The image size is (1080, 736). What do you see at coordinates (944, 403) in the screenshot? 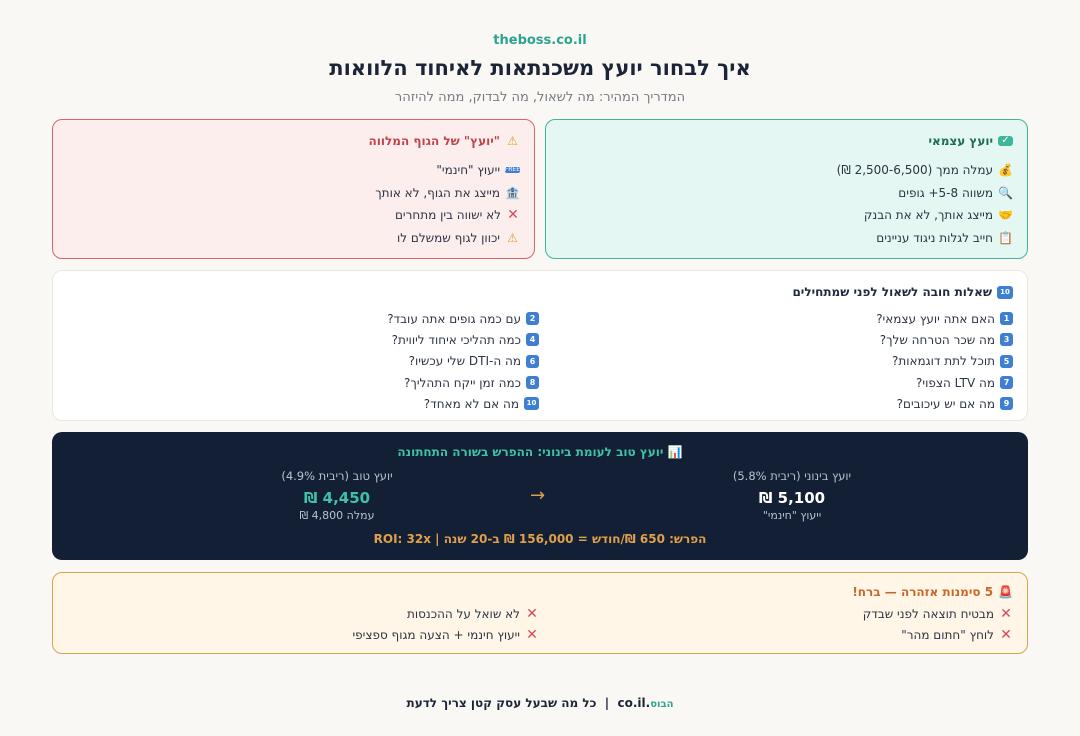
I see `question-item: 9 מה אם יש עיכובים?` at bounding box center [944, 403].